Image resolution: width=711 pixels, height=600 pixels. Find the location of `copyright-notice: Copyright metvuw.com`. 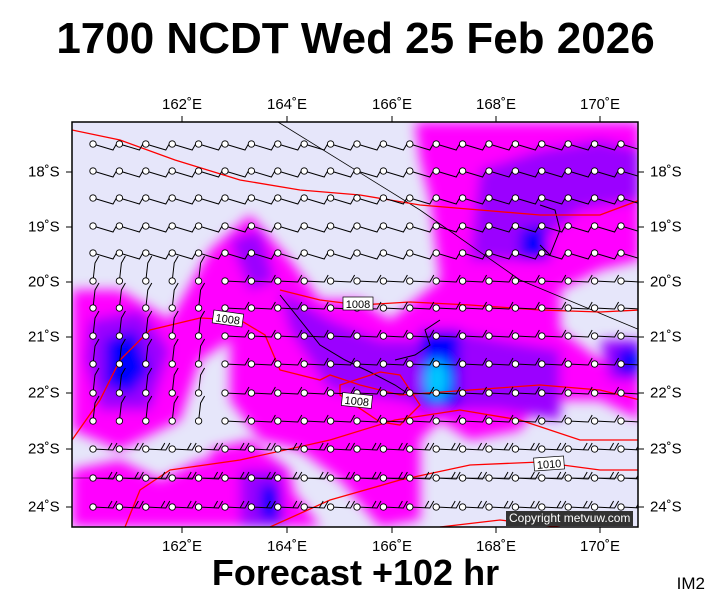

copyright-notice: Copyright metvuw.com is located at coordinates (570, 518).